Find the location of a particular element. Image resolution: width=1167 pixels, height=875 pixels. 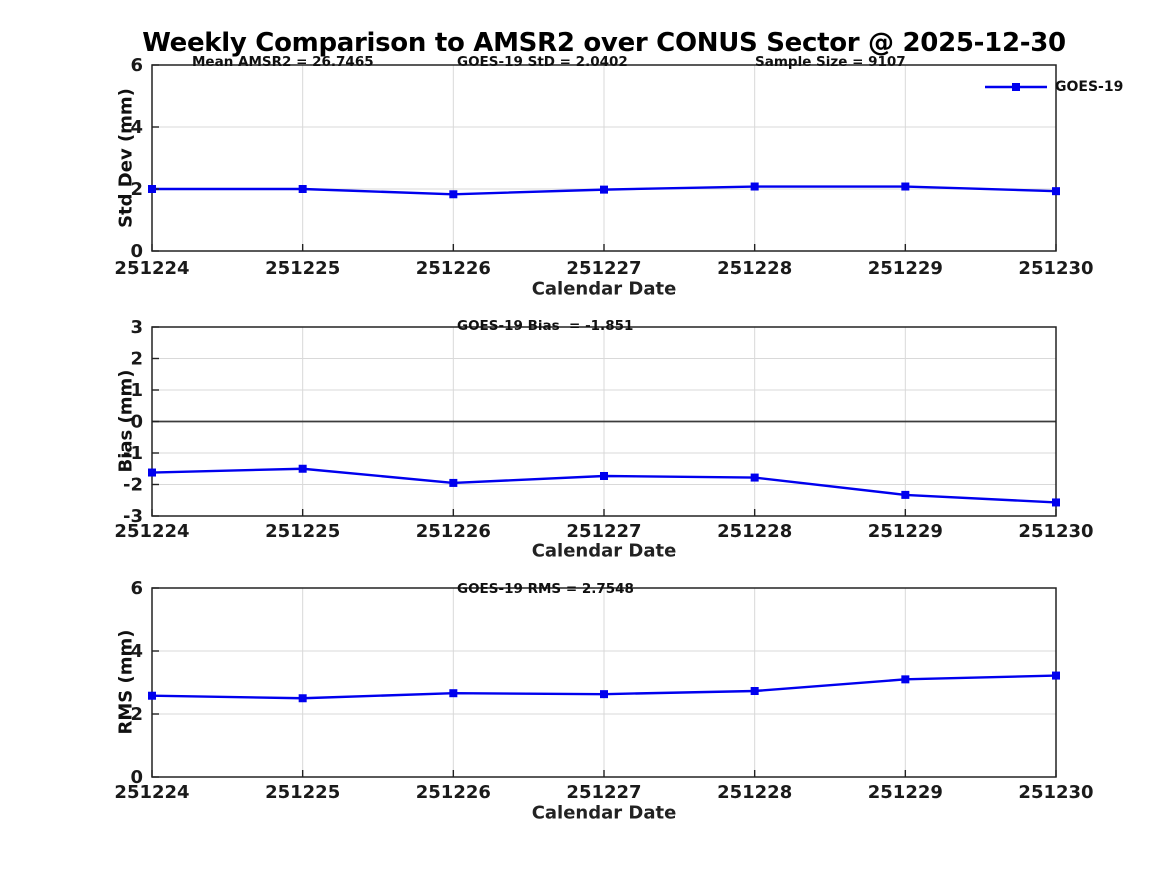

annotation-goes19-std: GOES-19 StD = 2.0402 is located at coordinates (542, 62).